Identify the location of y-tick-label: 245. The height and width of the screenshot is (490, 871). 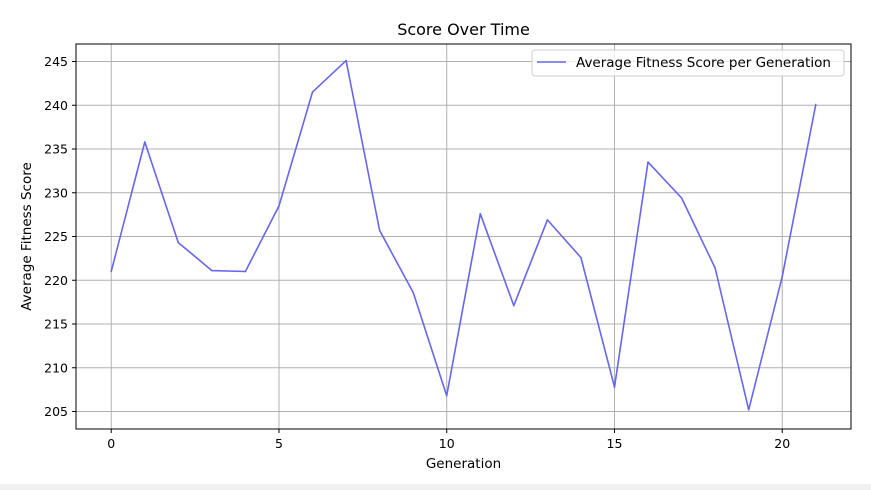
(56, 61).